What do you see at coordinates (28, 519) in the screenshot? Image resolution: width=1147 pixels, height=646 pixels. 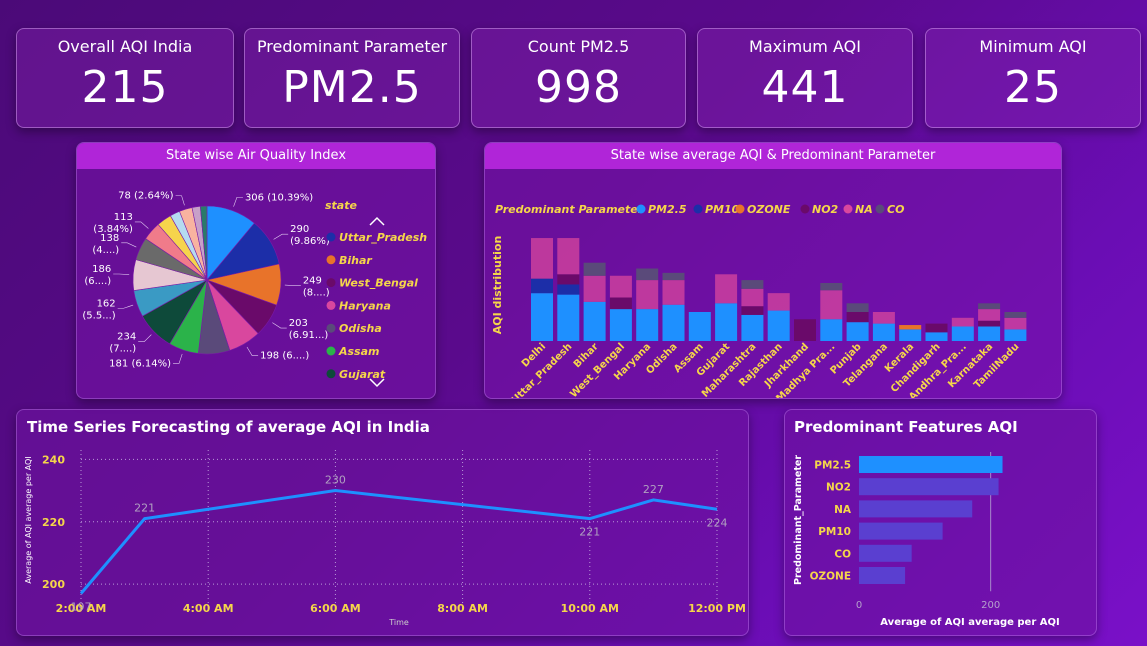 I see `line-y-axis-label: Average of AQI average per AQI` at bounding box center [28, 519].